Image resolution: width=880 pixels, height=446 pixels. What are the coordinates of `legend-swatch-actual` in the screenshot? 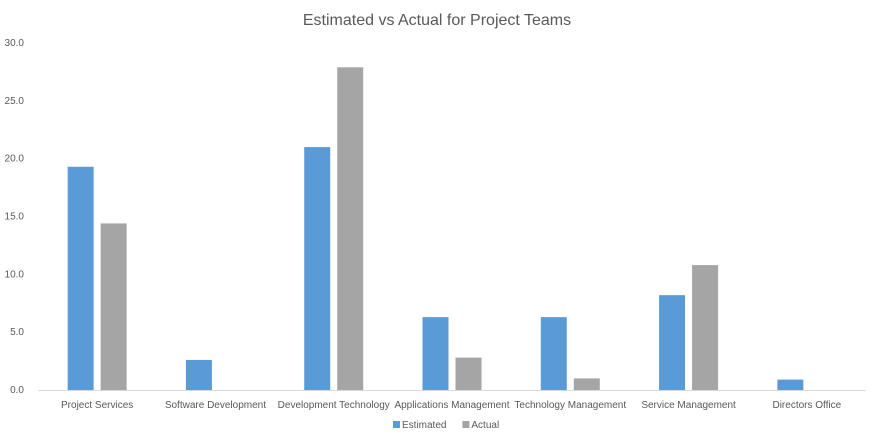 It's located at (466, 424).